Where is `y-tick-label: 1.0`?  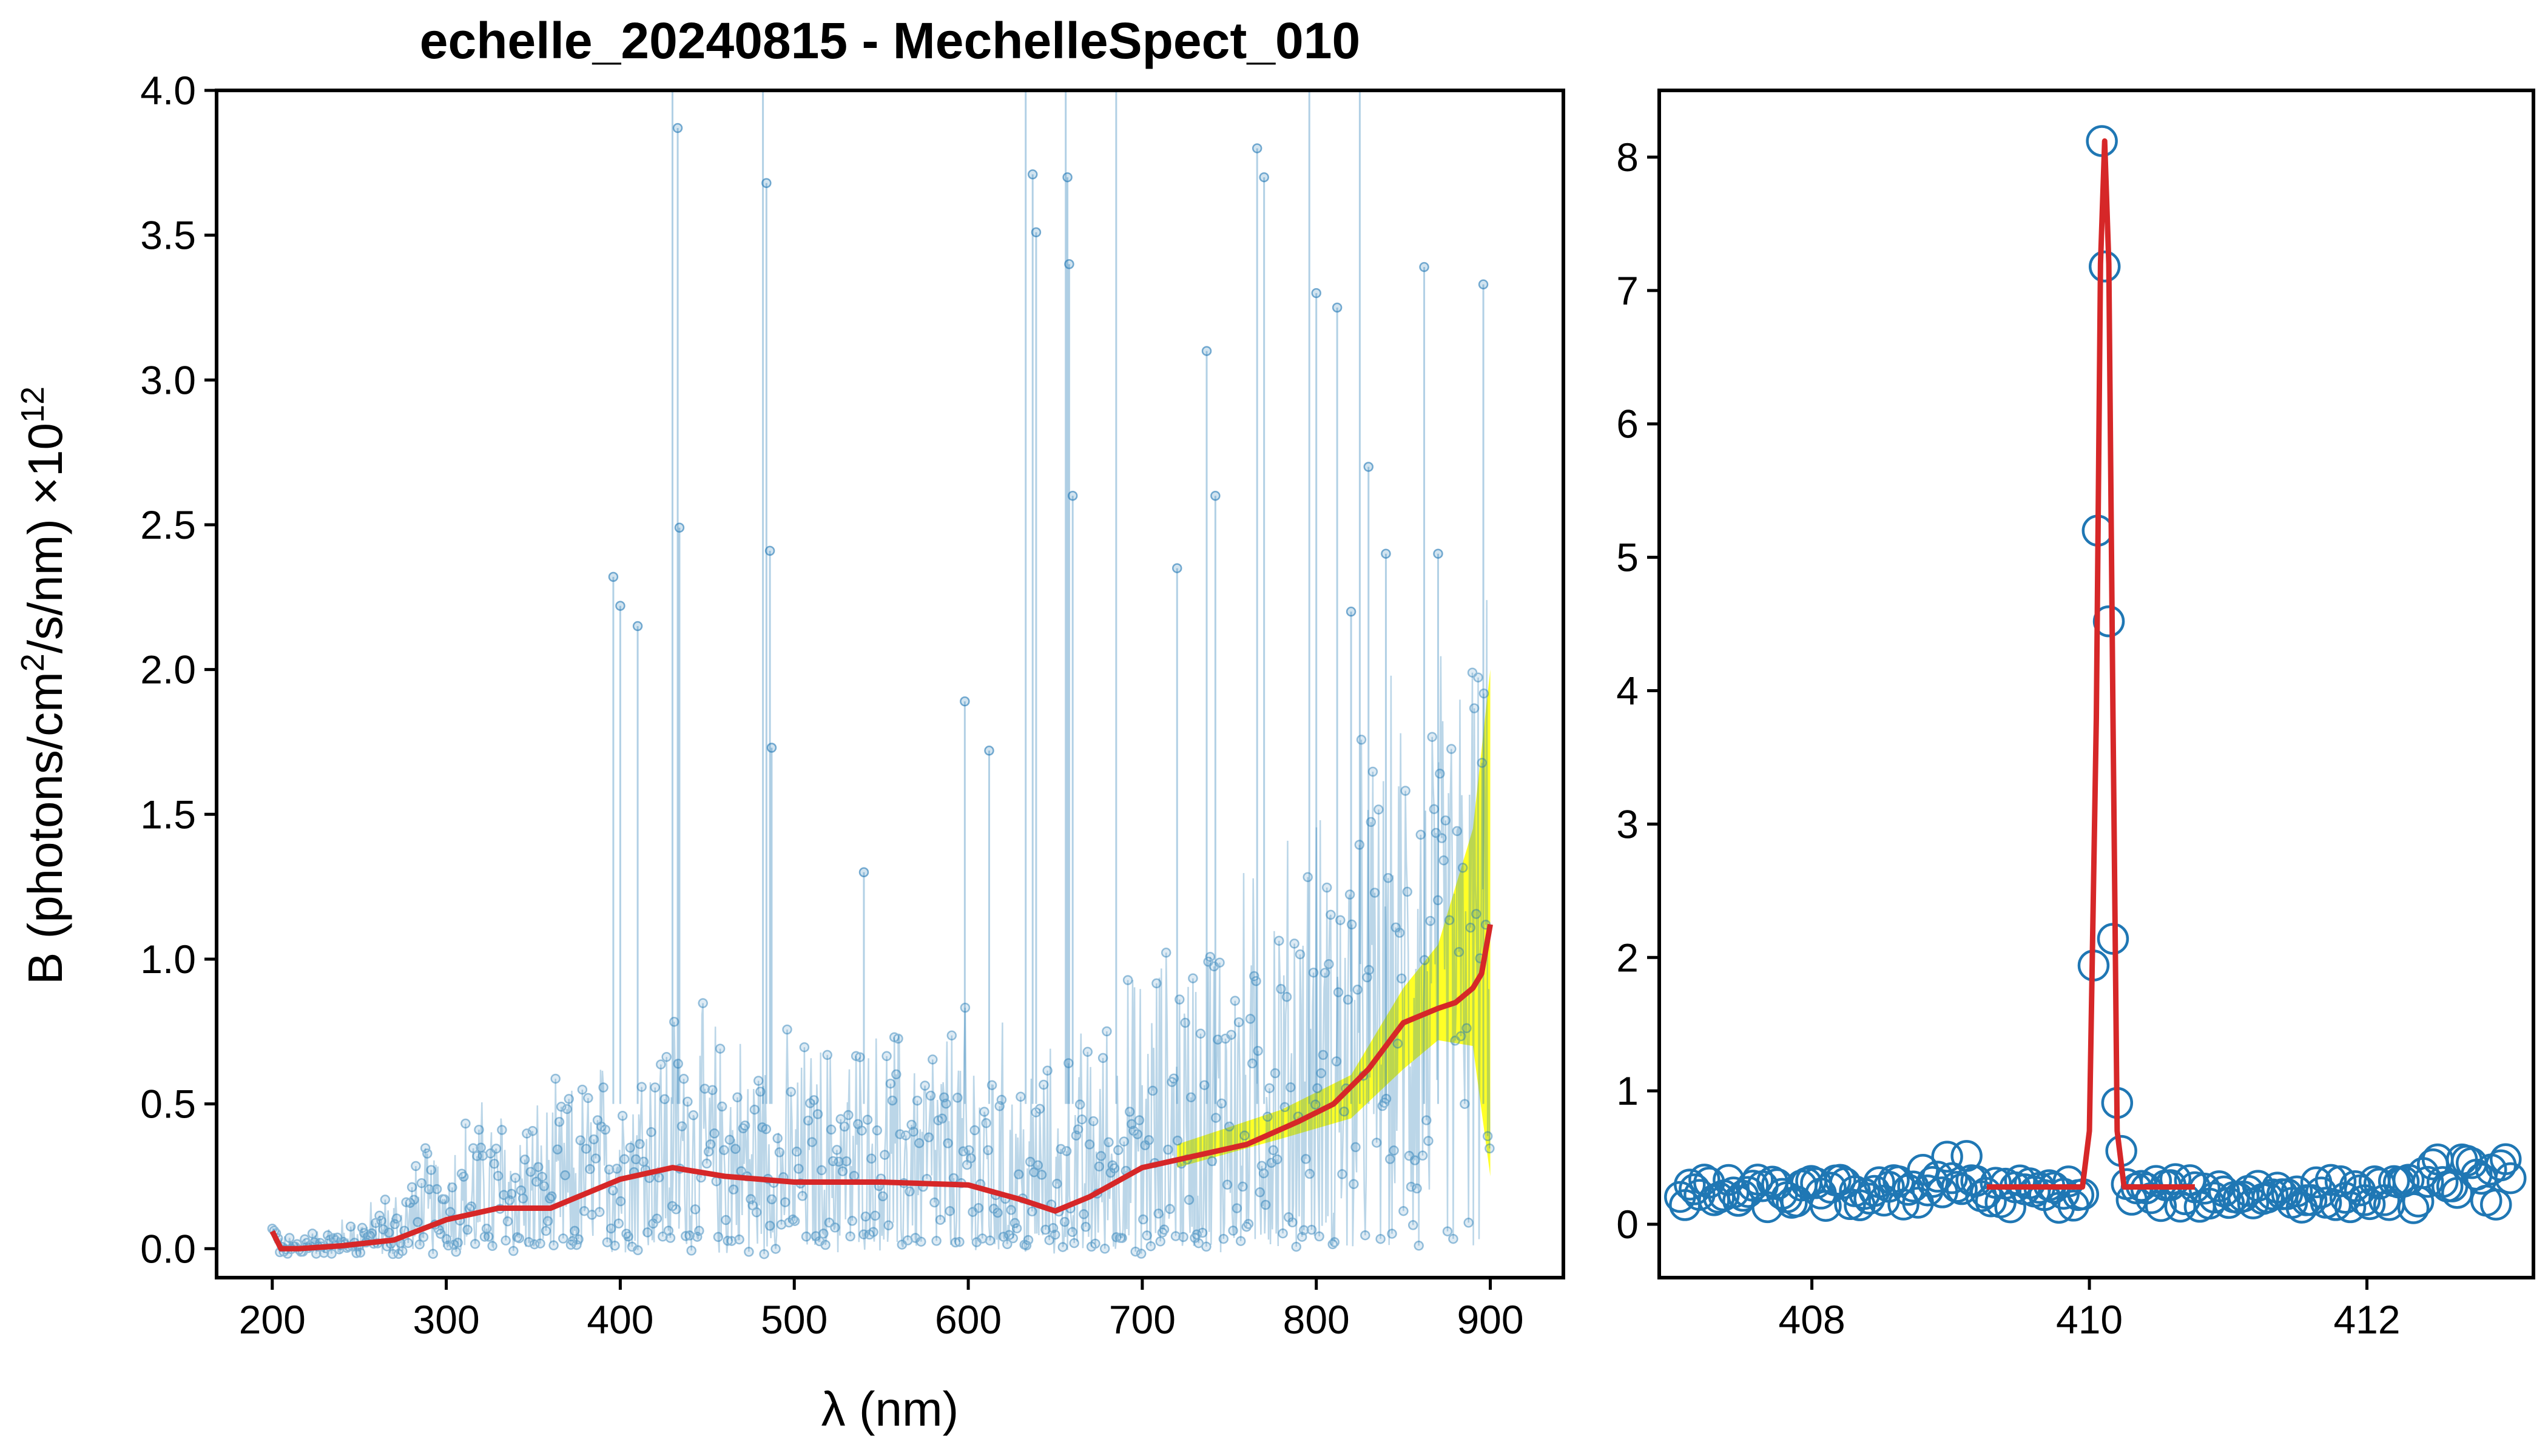
y-tick-label: 1.0 is located at coordinates (168, 959).